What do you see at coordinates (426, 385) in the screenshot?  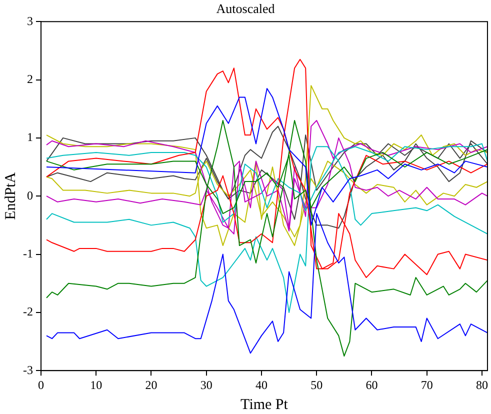 I see `x-tick-label: 70` at bounding box center [426, 385].